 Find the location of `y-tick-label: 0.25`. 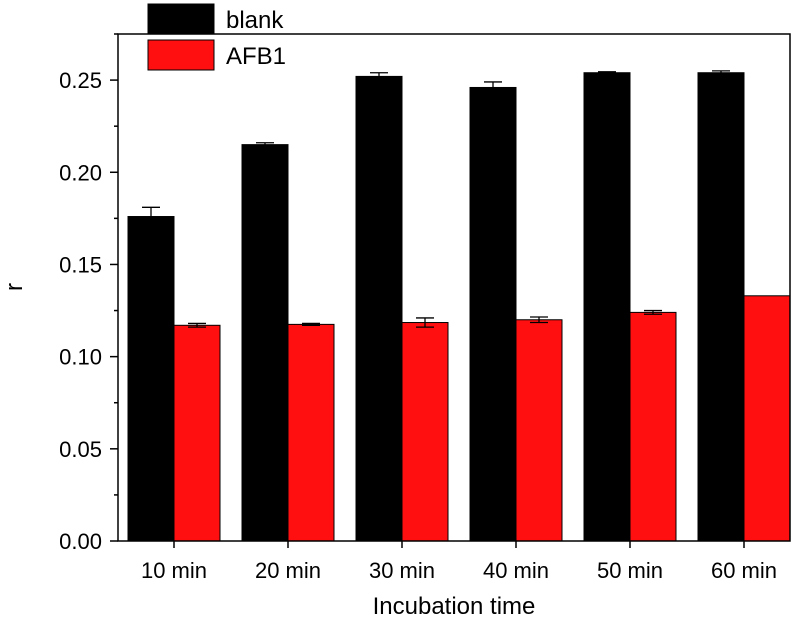

y-tick-label: 0.25 is located at coordinates (80, 80).